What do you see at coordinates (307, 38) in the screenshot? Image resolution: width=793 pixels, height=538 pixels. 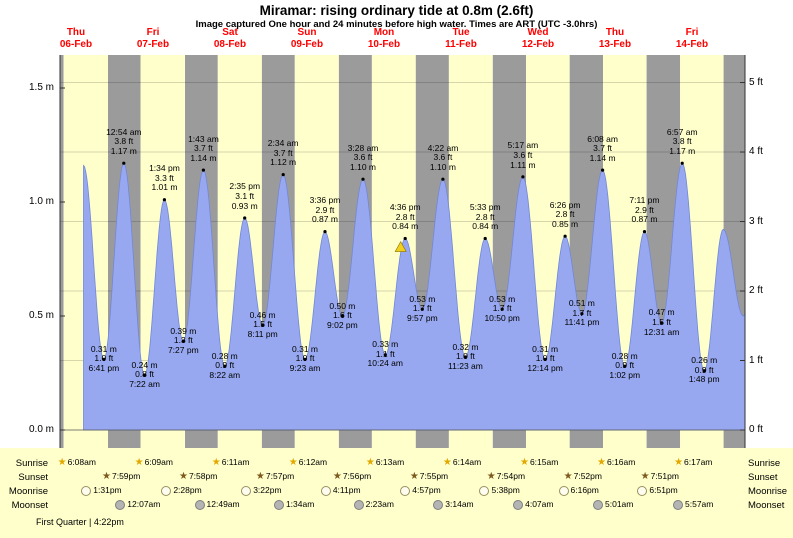 I see `day-label: Sun 09-Feb` at bounding box center [307, 38].